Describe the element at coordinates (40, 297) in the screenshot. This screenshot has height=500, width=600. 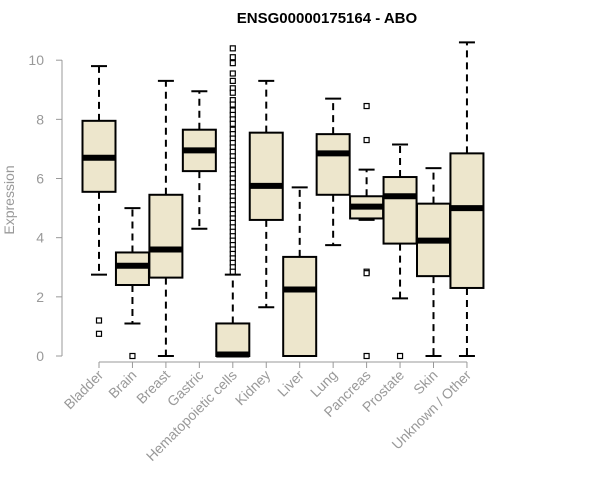
I see `y-tick-label: 2` at that location.